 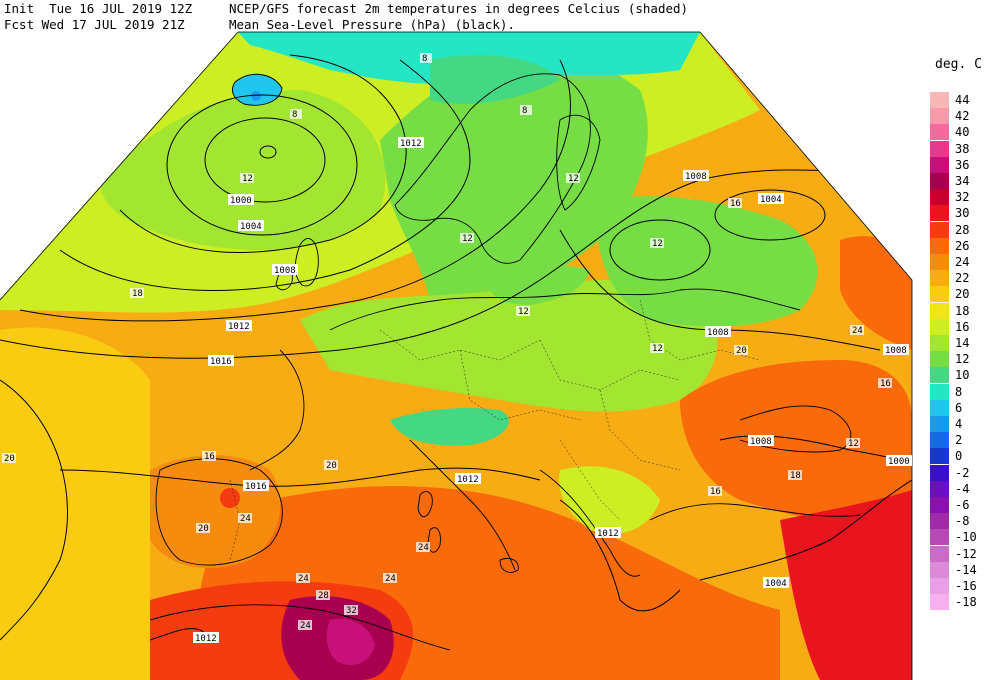 I want to click on isobar-label: 1000, so click(x=899, y=461).